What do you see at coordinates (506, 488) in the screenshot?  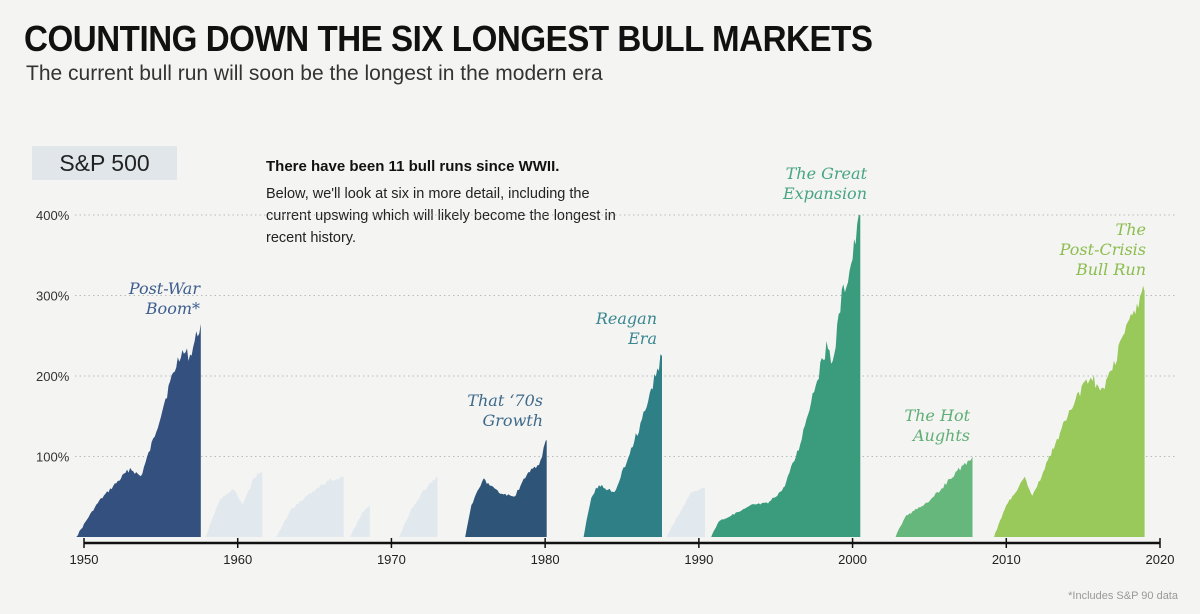 I see `bull-run-area-that-70s-growth` at bounding box center [506, 488].